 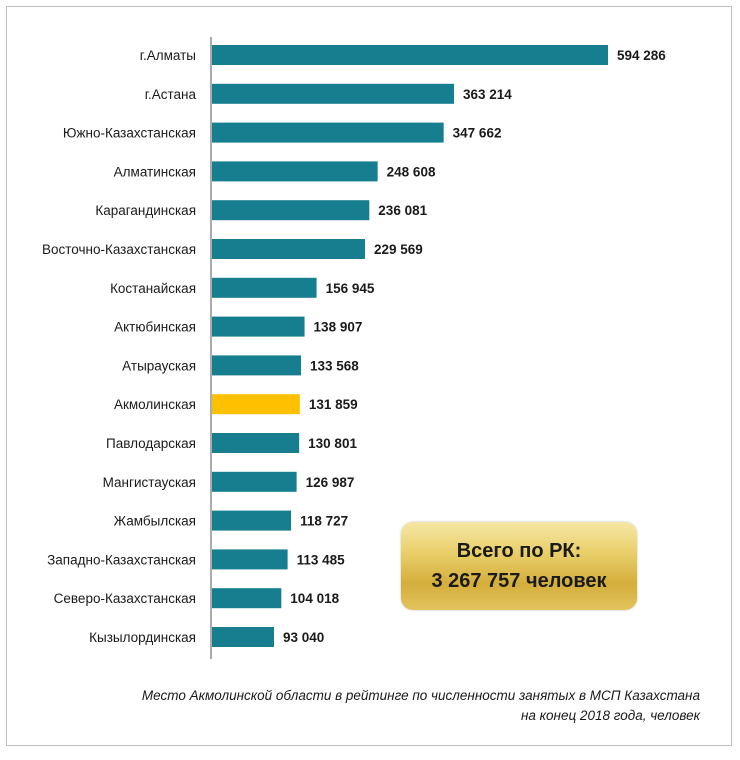 I want to click on category-label: Жамбылская, so click(x=155, y=521).